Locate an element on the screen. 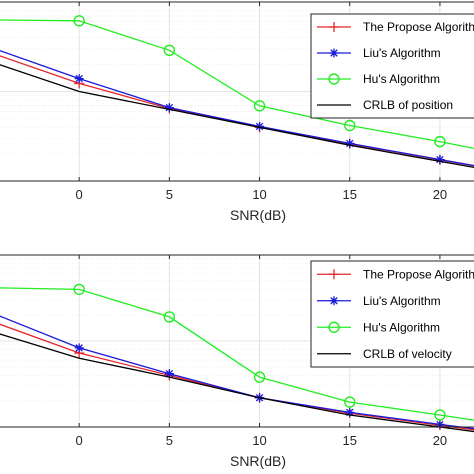 This screenshot has width=474, height=474. legend-entry: CRLB of velocity is located at coordinates (384, 354).